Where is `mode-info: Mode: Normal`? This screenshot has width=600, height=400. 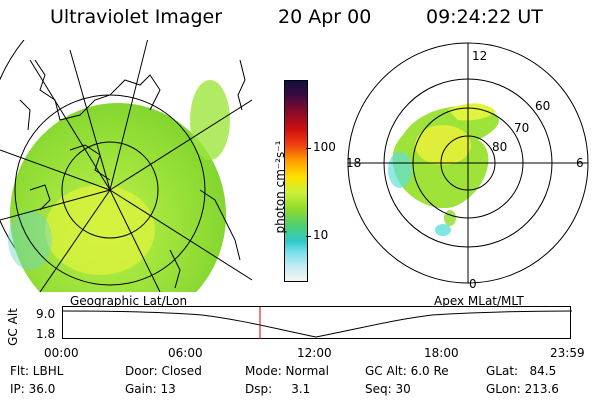 mode-info: Mode: Normal is located at coordinates (287, 371).